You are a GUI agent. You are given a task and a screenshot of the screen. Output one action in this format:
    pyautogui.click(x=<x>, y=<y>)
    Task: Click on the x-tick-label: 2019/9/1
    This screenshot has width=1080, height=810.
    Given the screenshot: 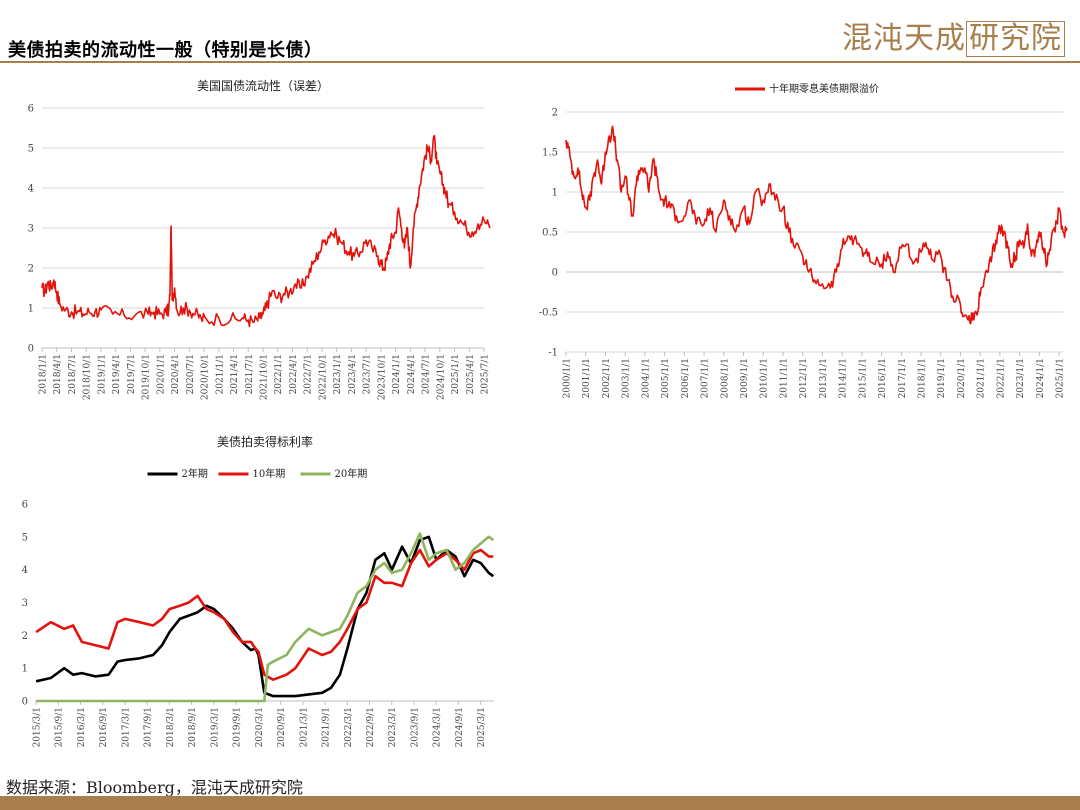 What is the action you would take?
    pyautogui.click(x=238, y=727)
    